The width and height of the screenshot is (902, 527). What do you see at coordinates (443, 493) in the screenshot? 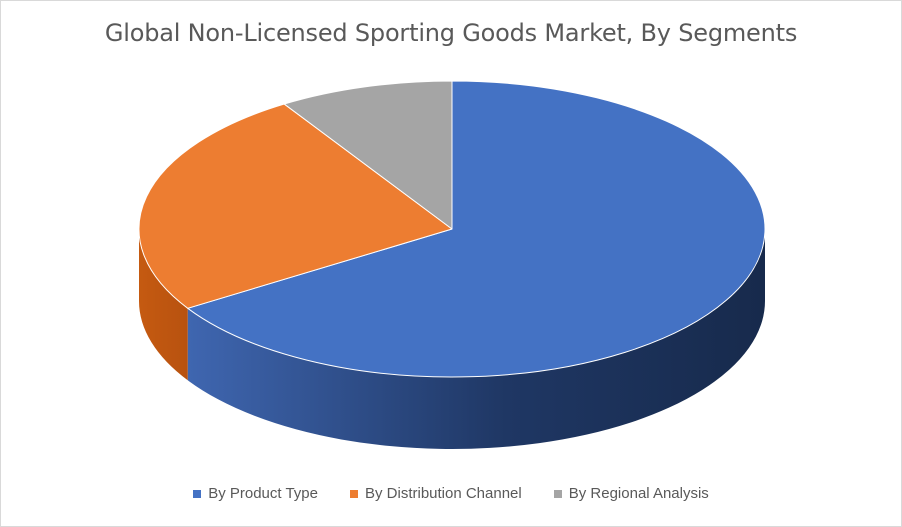
I see `legend-label-distribution-channel: By Distribution Channel` at bounding box center [443, 493].